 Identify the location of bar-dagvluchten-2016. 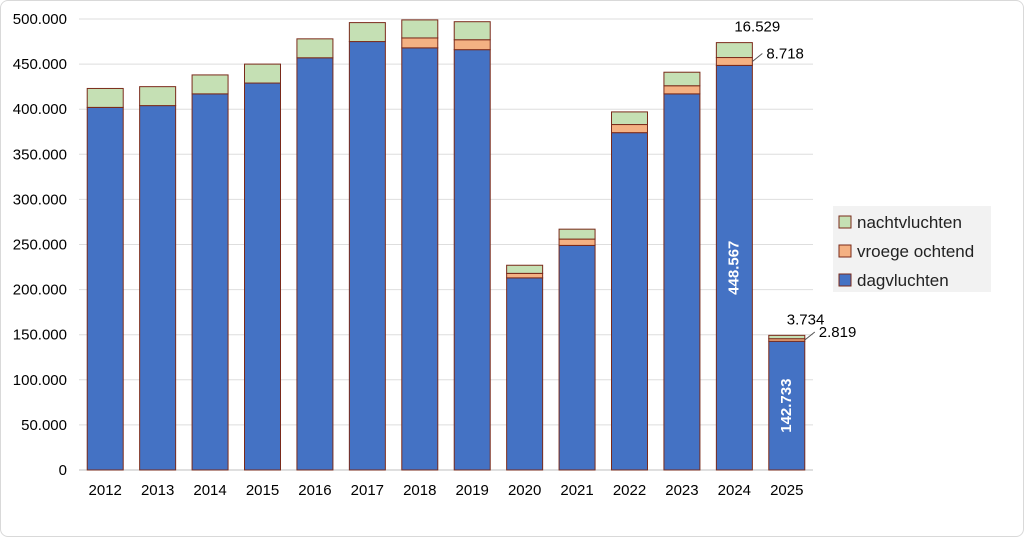
(315, 264).